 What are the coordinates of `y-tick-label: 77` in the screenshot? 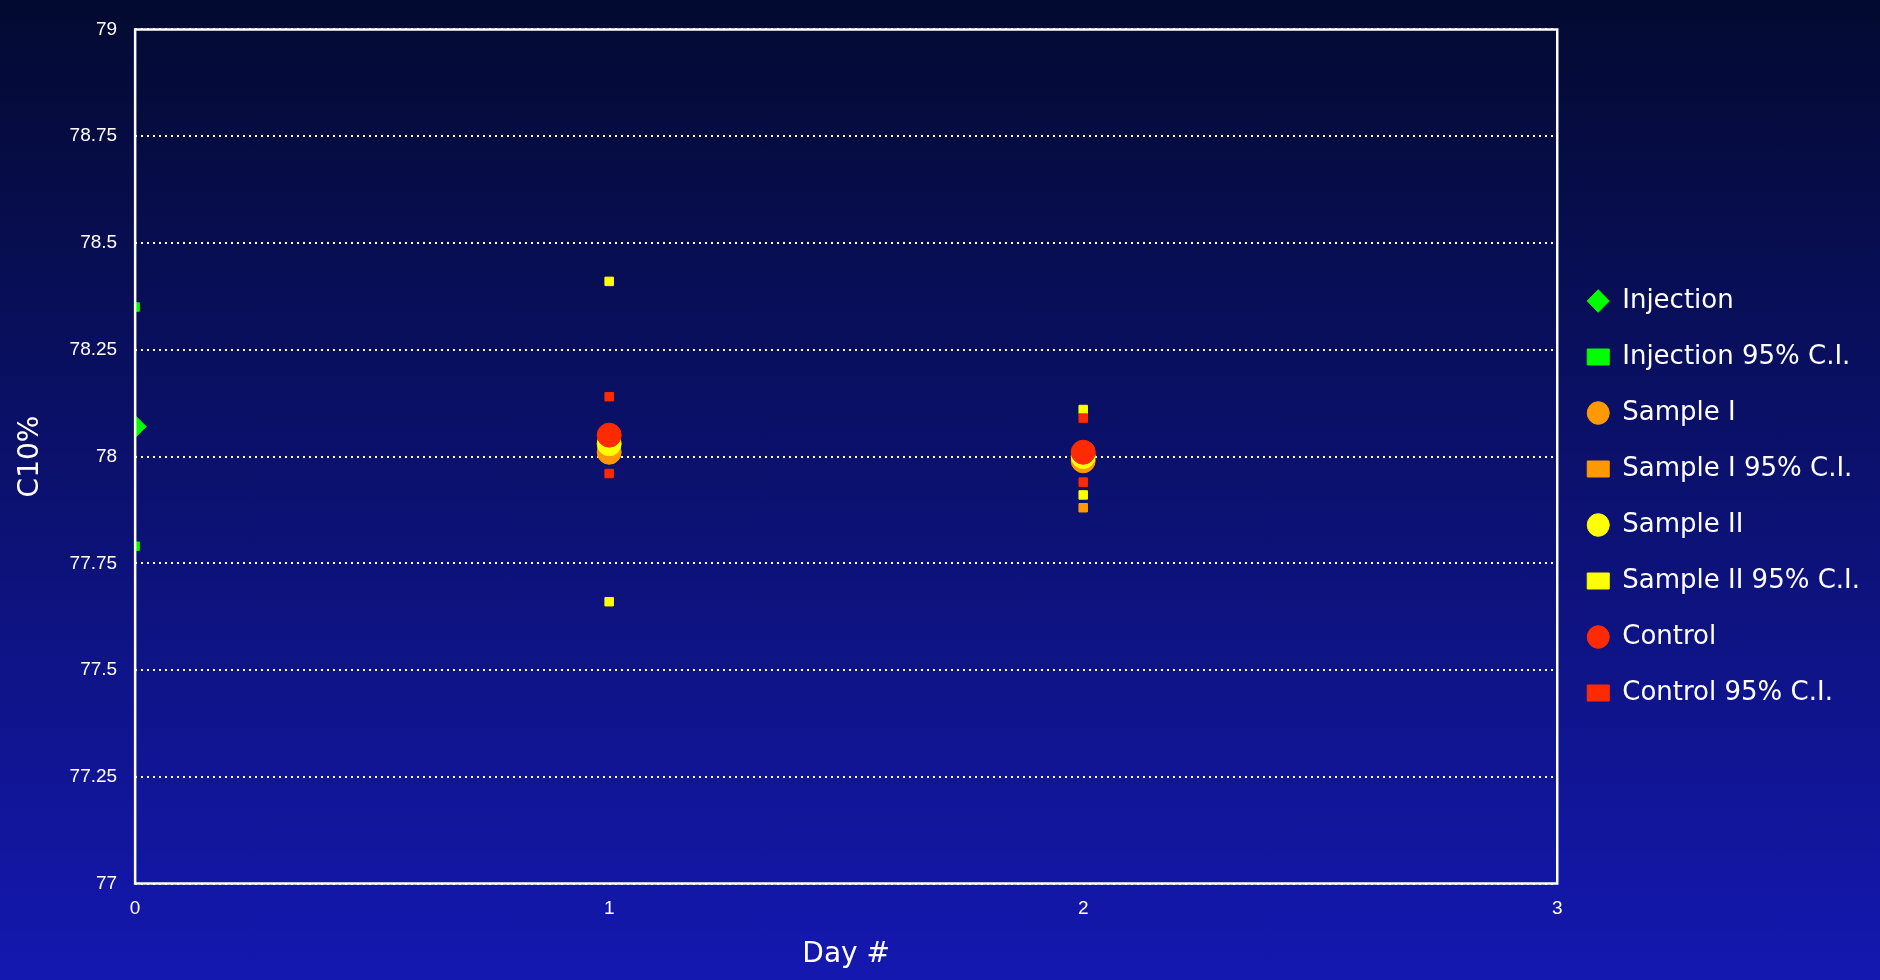 It's located at (107, 882).